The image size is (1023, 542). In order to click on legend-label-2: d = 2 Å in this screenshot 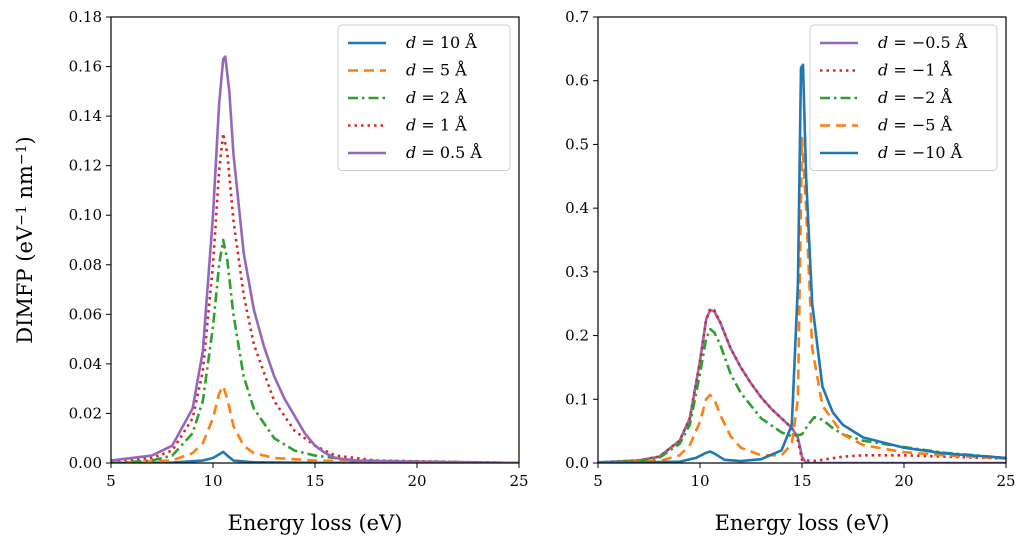, I will do `click(436, 97)`.